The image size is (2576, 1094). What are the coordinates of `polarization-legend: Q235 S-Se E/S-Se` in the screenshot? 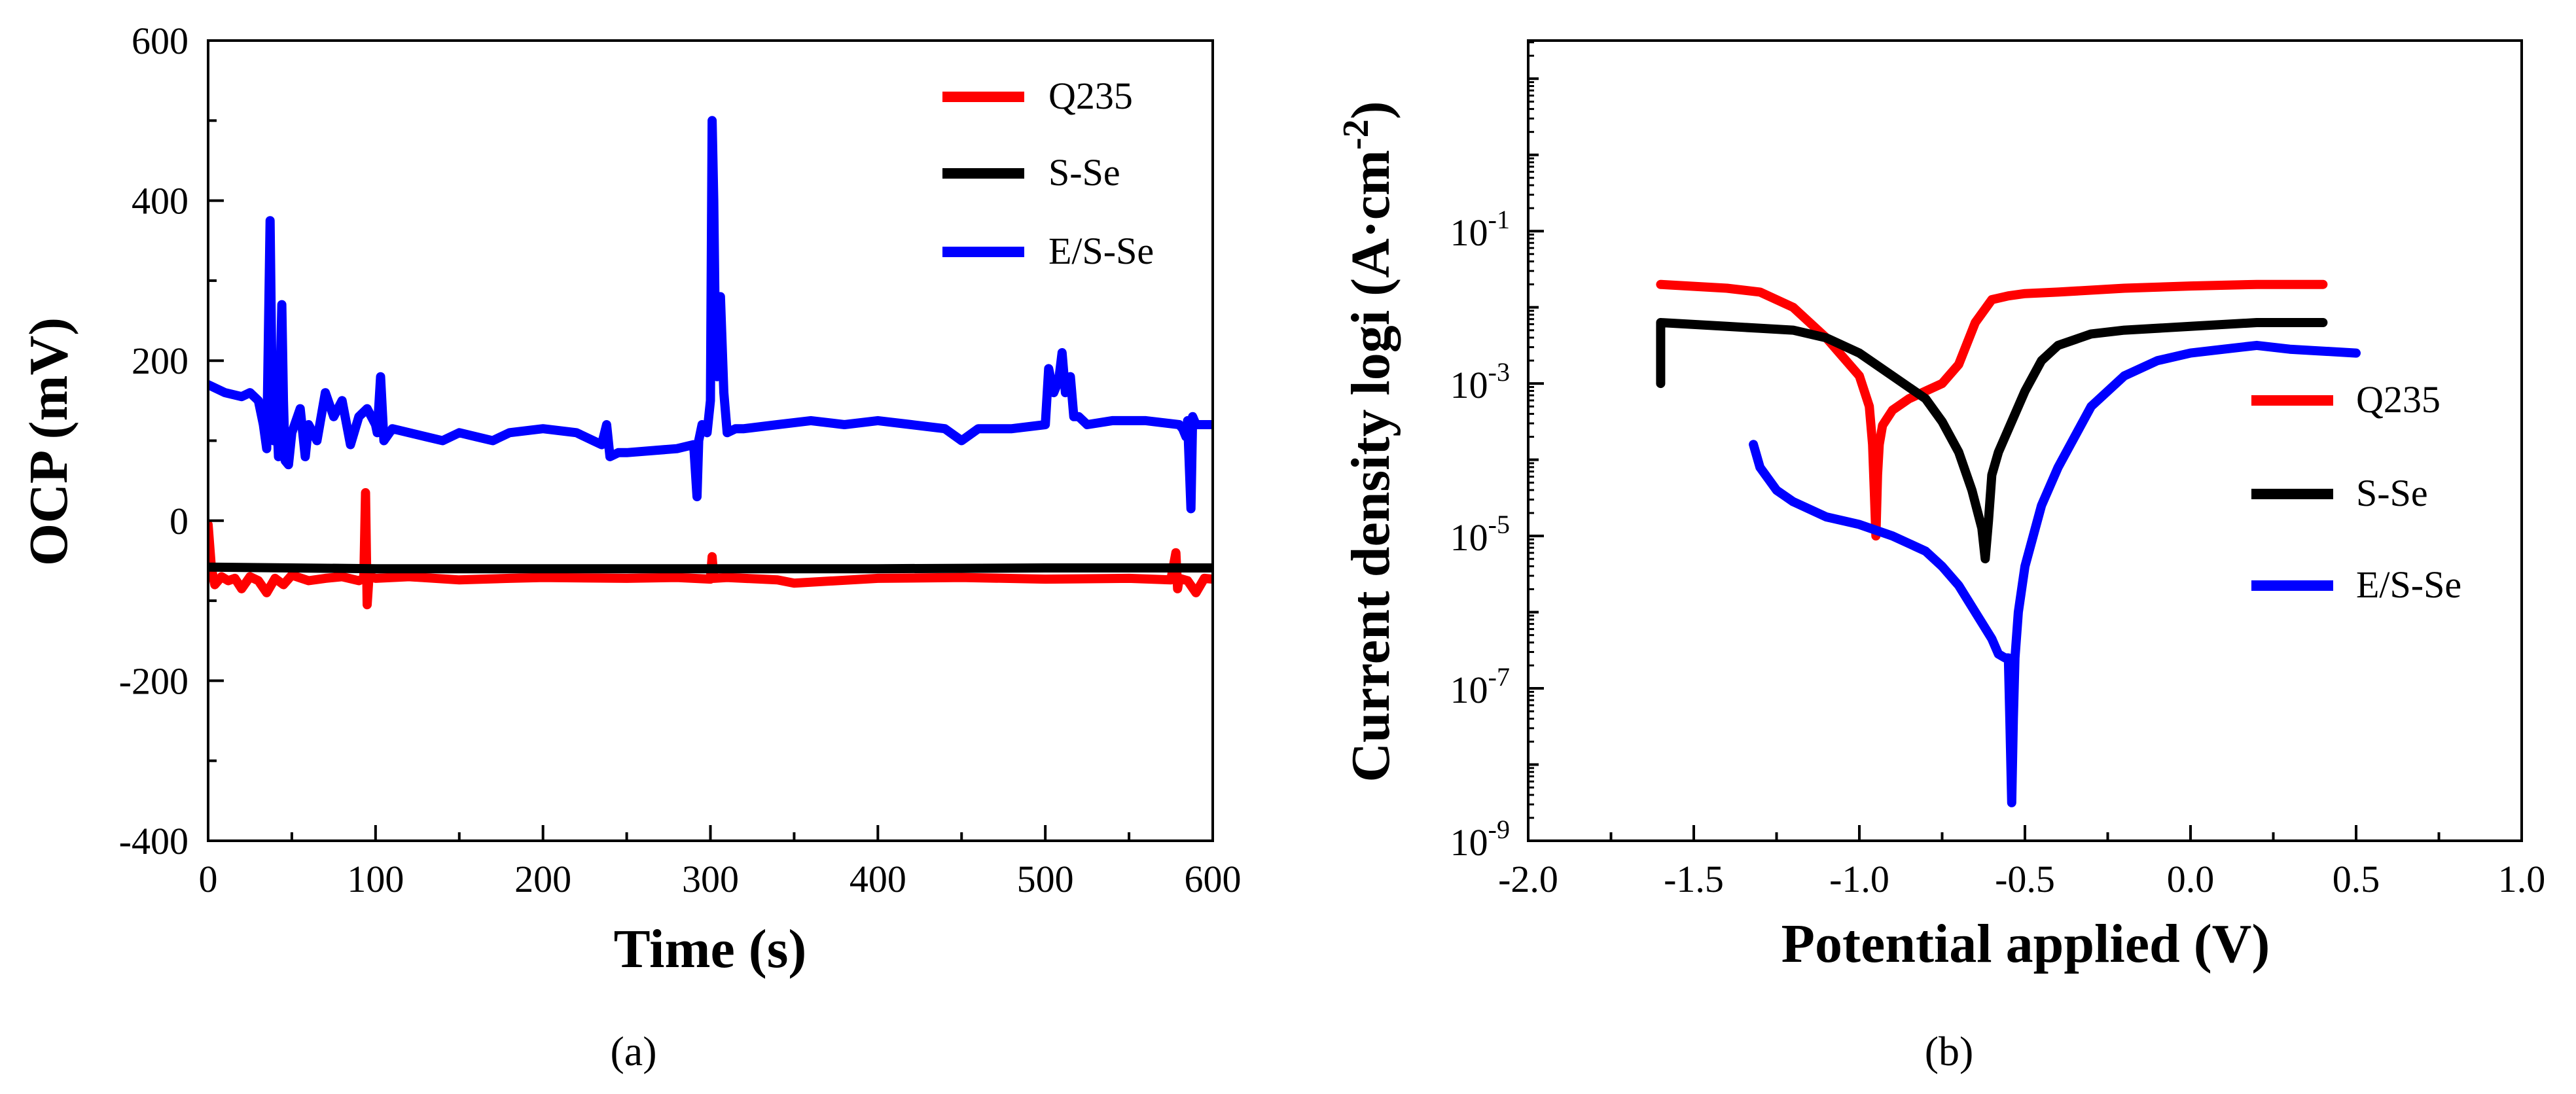 It's located at (2356, 492).